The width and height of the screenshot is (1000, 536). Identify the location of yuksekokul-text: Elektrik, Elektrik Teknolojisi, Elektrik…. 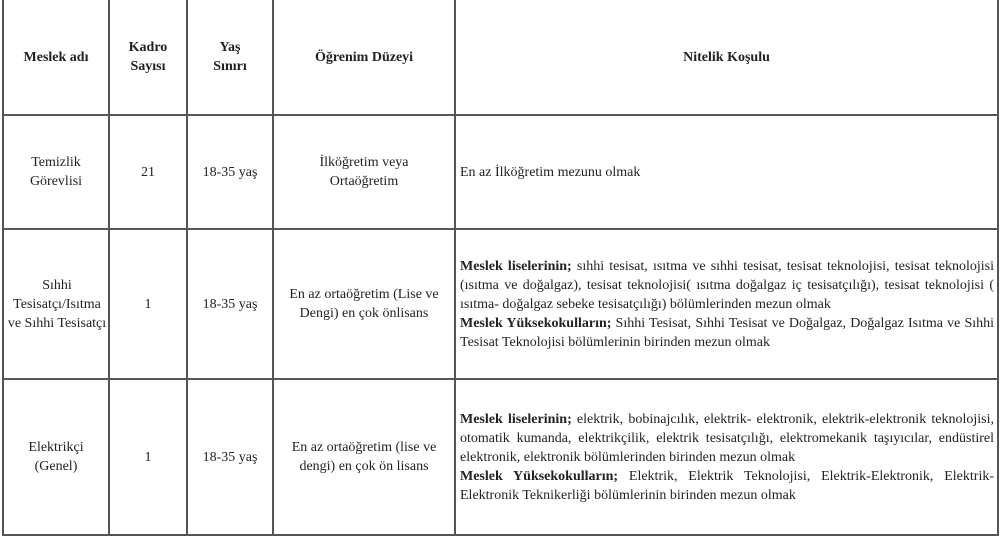
(727, 485).